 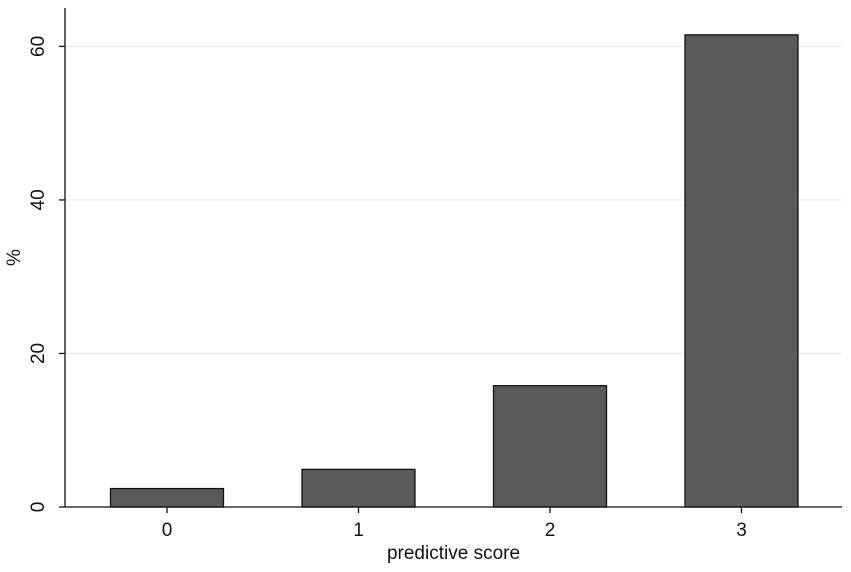 I want to click on y-tick-label: 0, so click(x=38, y=507).